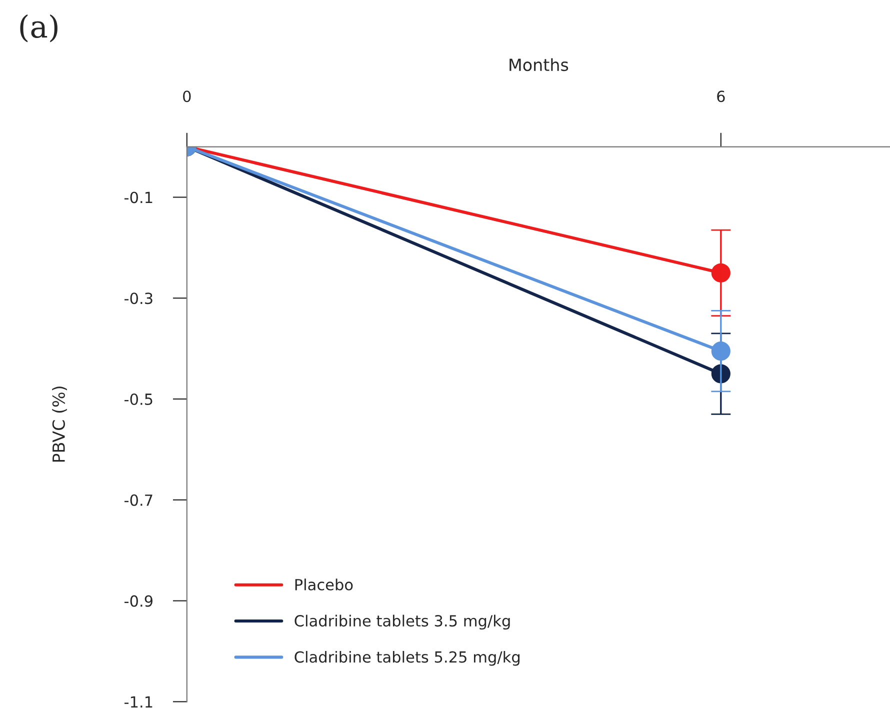 The height and width of the screenshot is (716, 890). What do you see at coordinates (138, 399) in the screenshot?
I see `y-tick-label: -0.5` at bounding box center [138, 399].